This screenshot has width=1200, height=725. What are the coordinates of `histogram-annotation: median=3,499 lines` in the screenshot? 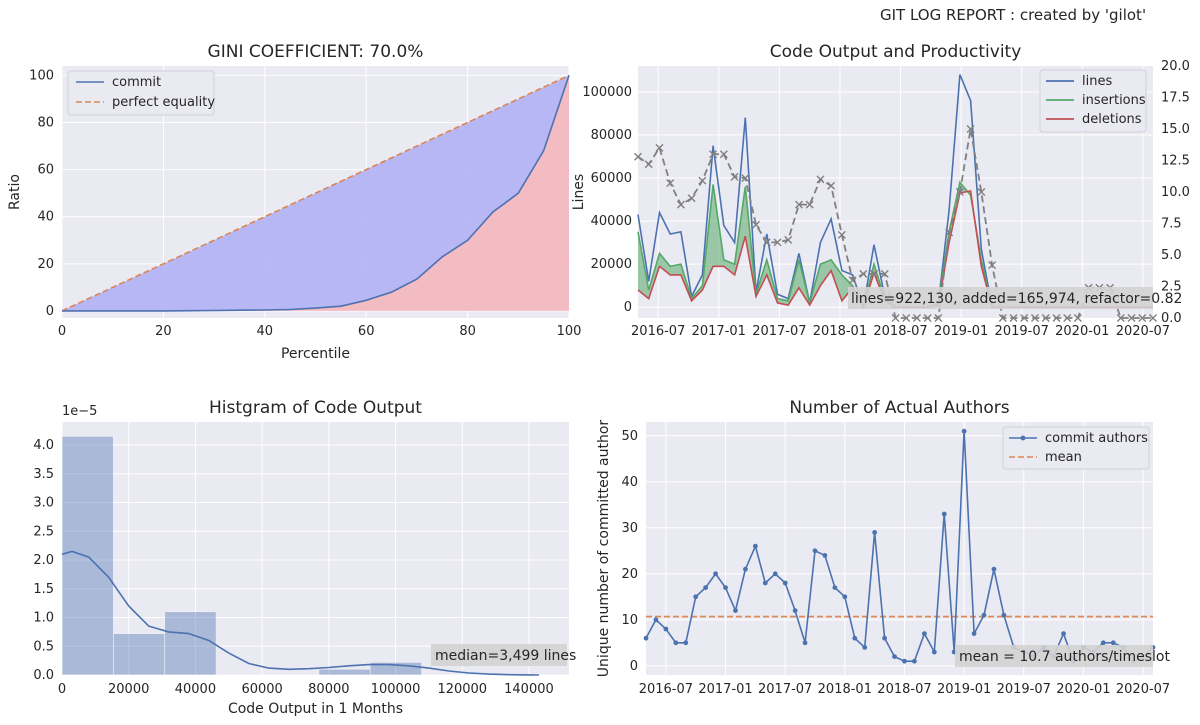 It's located at (505, 656).